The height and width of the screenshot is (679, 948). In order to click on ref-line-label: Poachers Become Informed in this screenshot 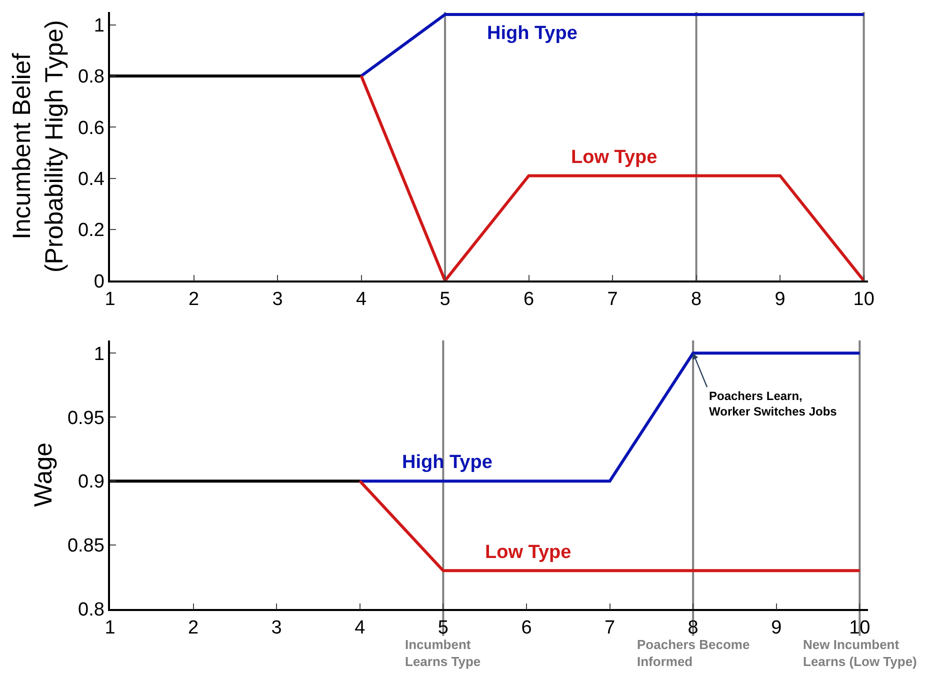, I will do `click(693, 653)`.